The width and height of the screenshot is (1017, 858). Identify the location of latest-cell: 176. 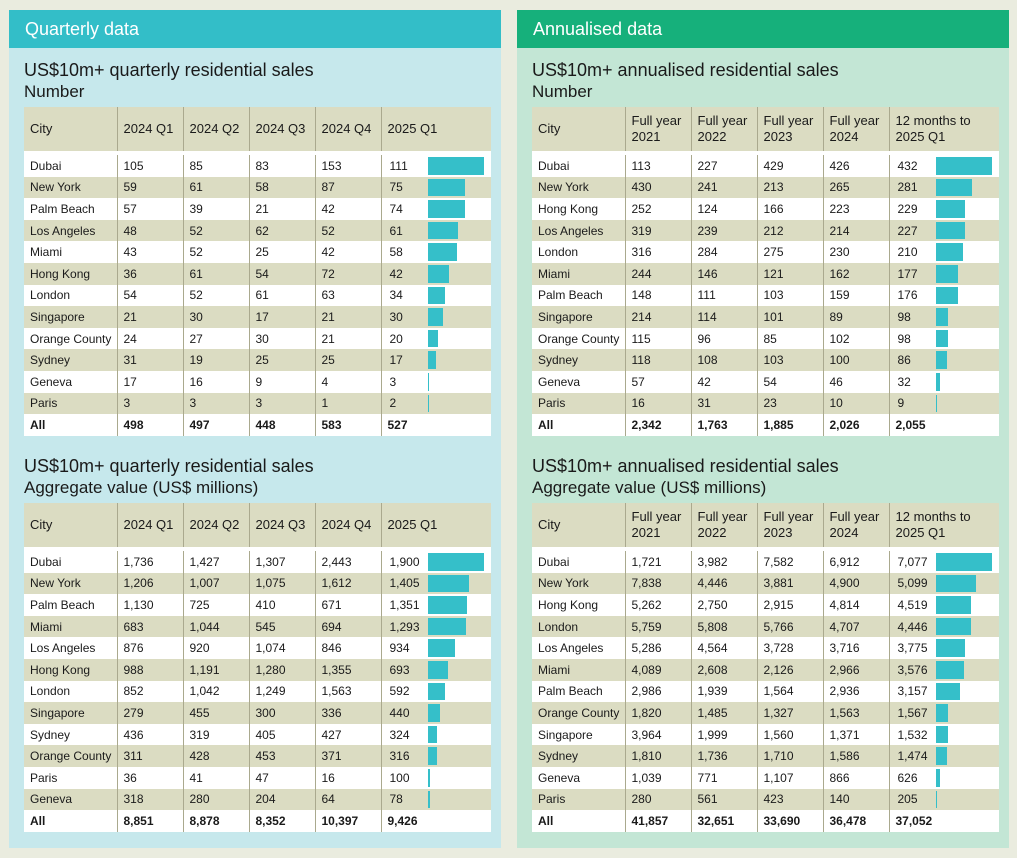
(944, 296).